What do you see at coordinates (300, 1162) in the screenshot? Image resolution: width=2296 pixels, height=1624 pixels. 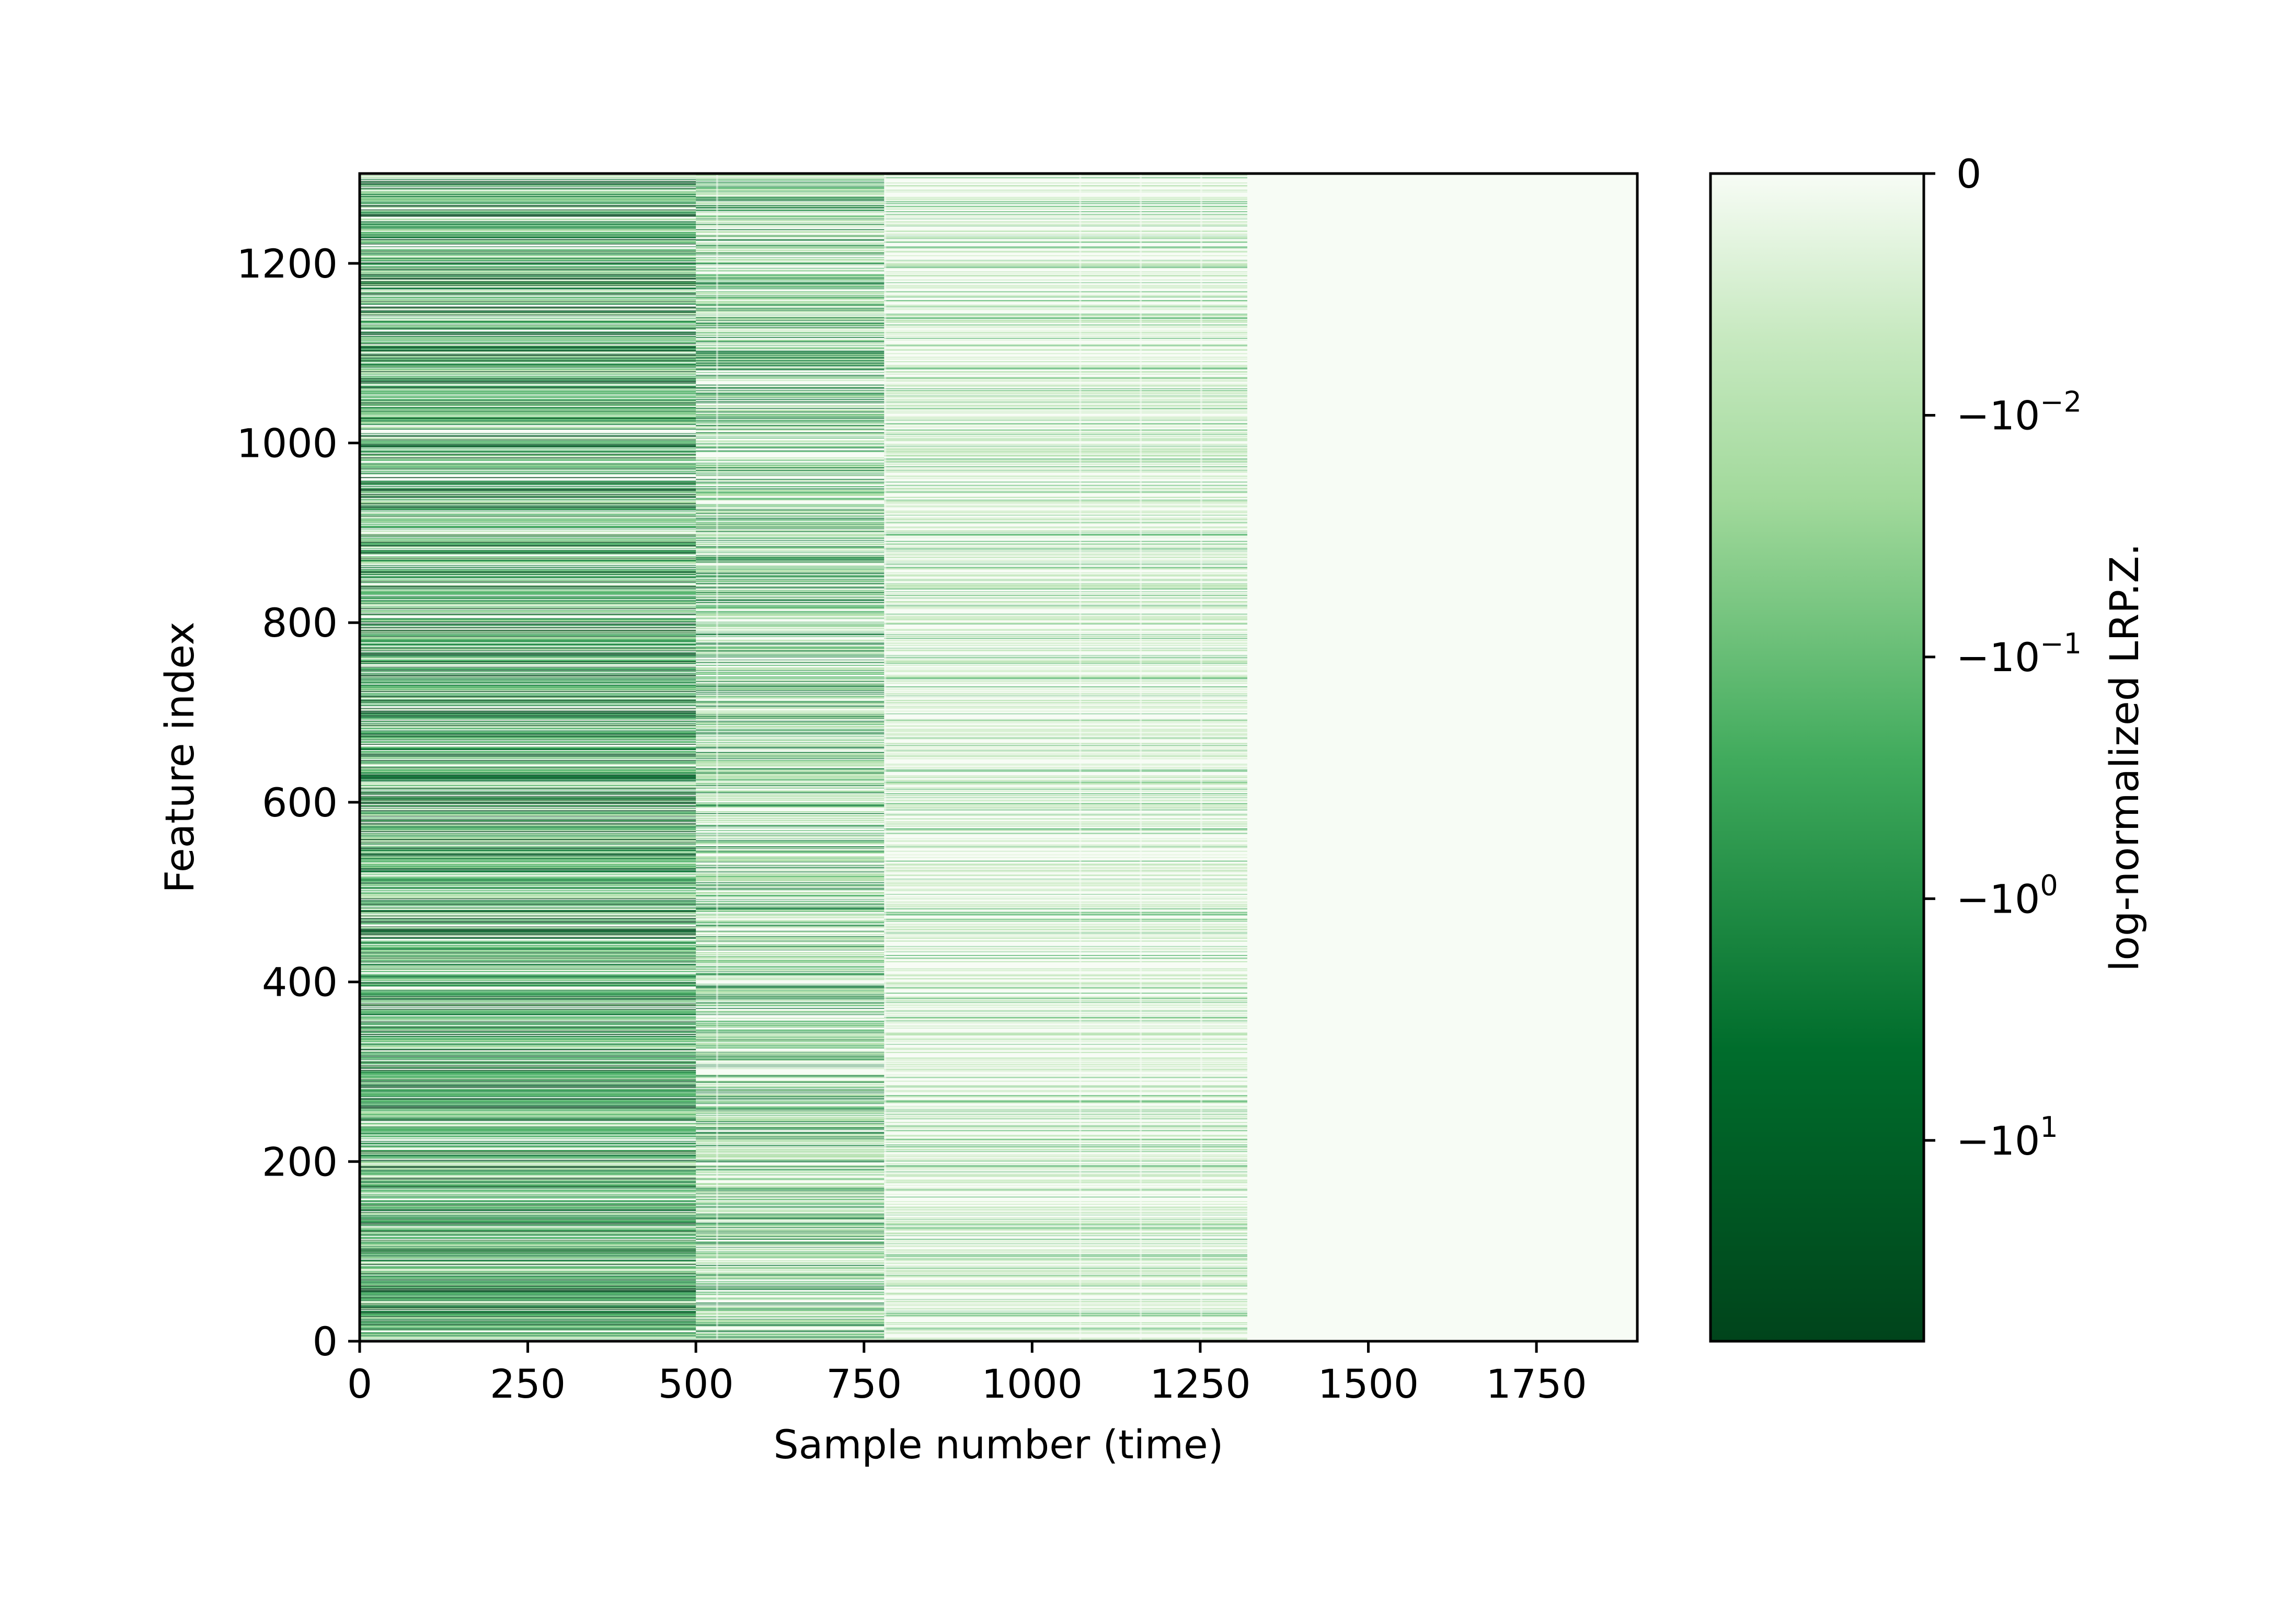 I see `y-tick-label: 200` at bounding box center [300, 1162].